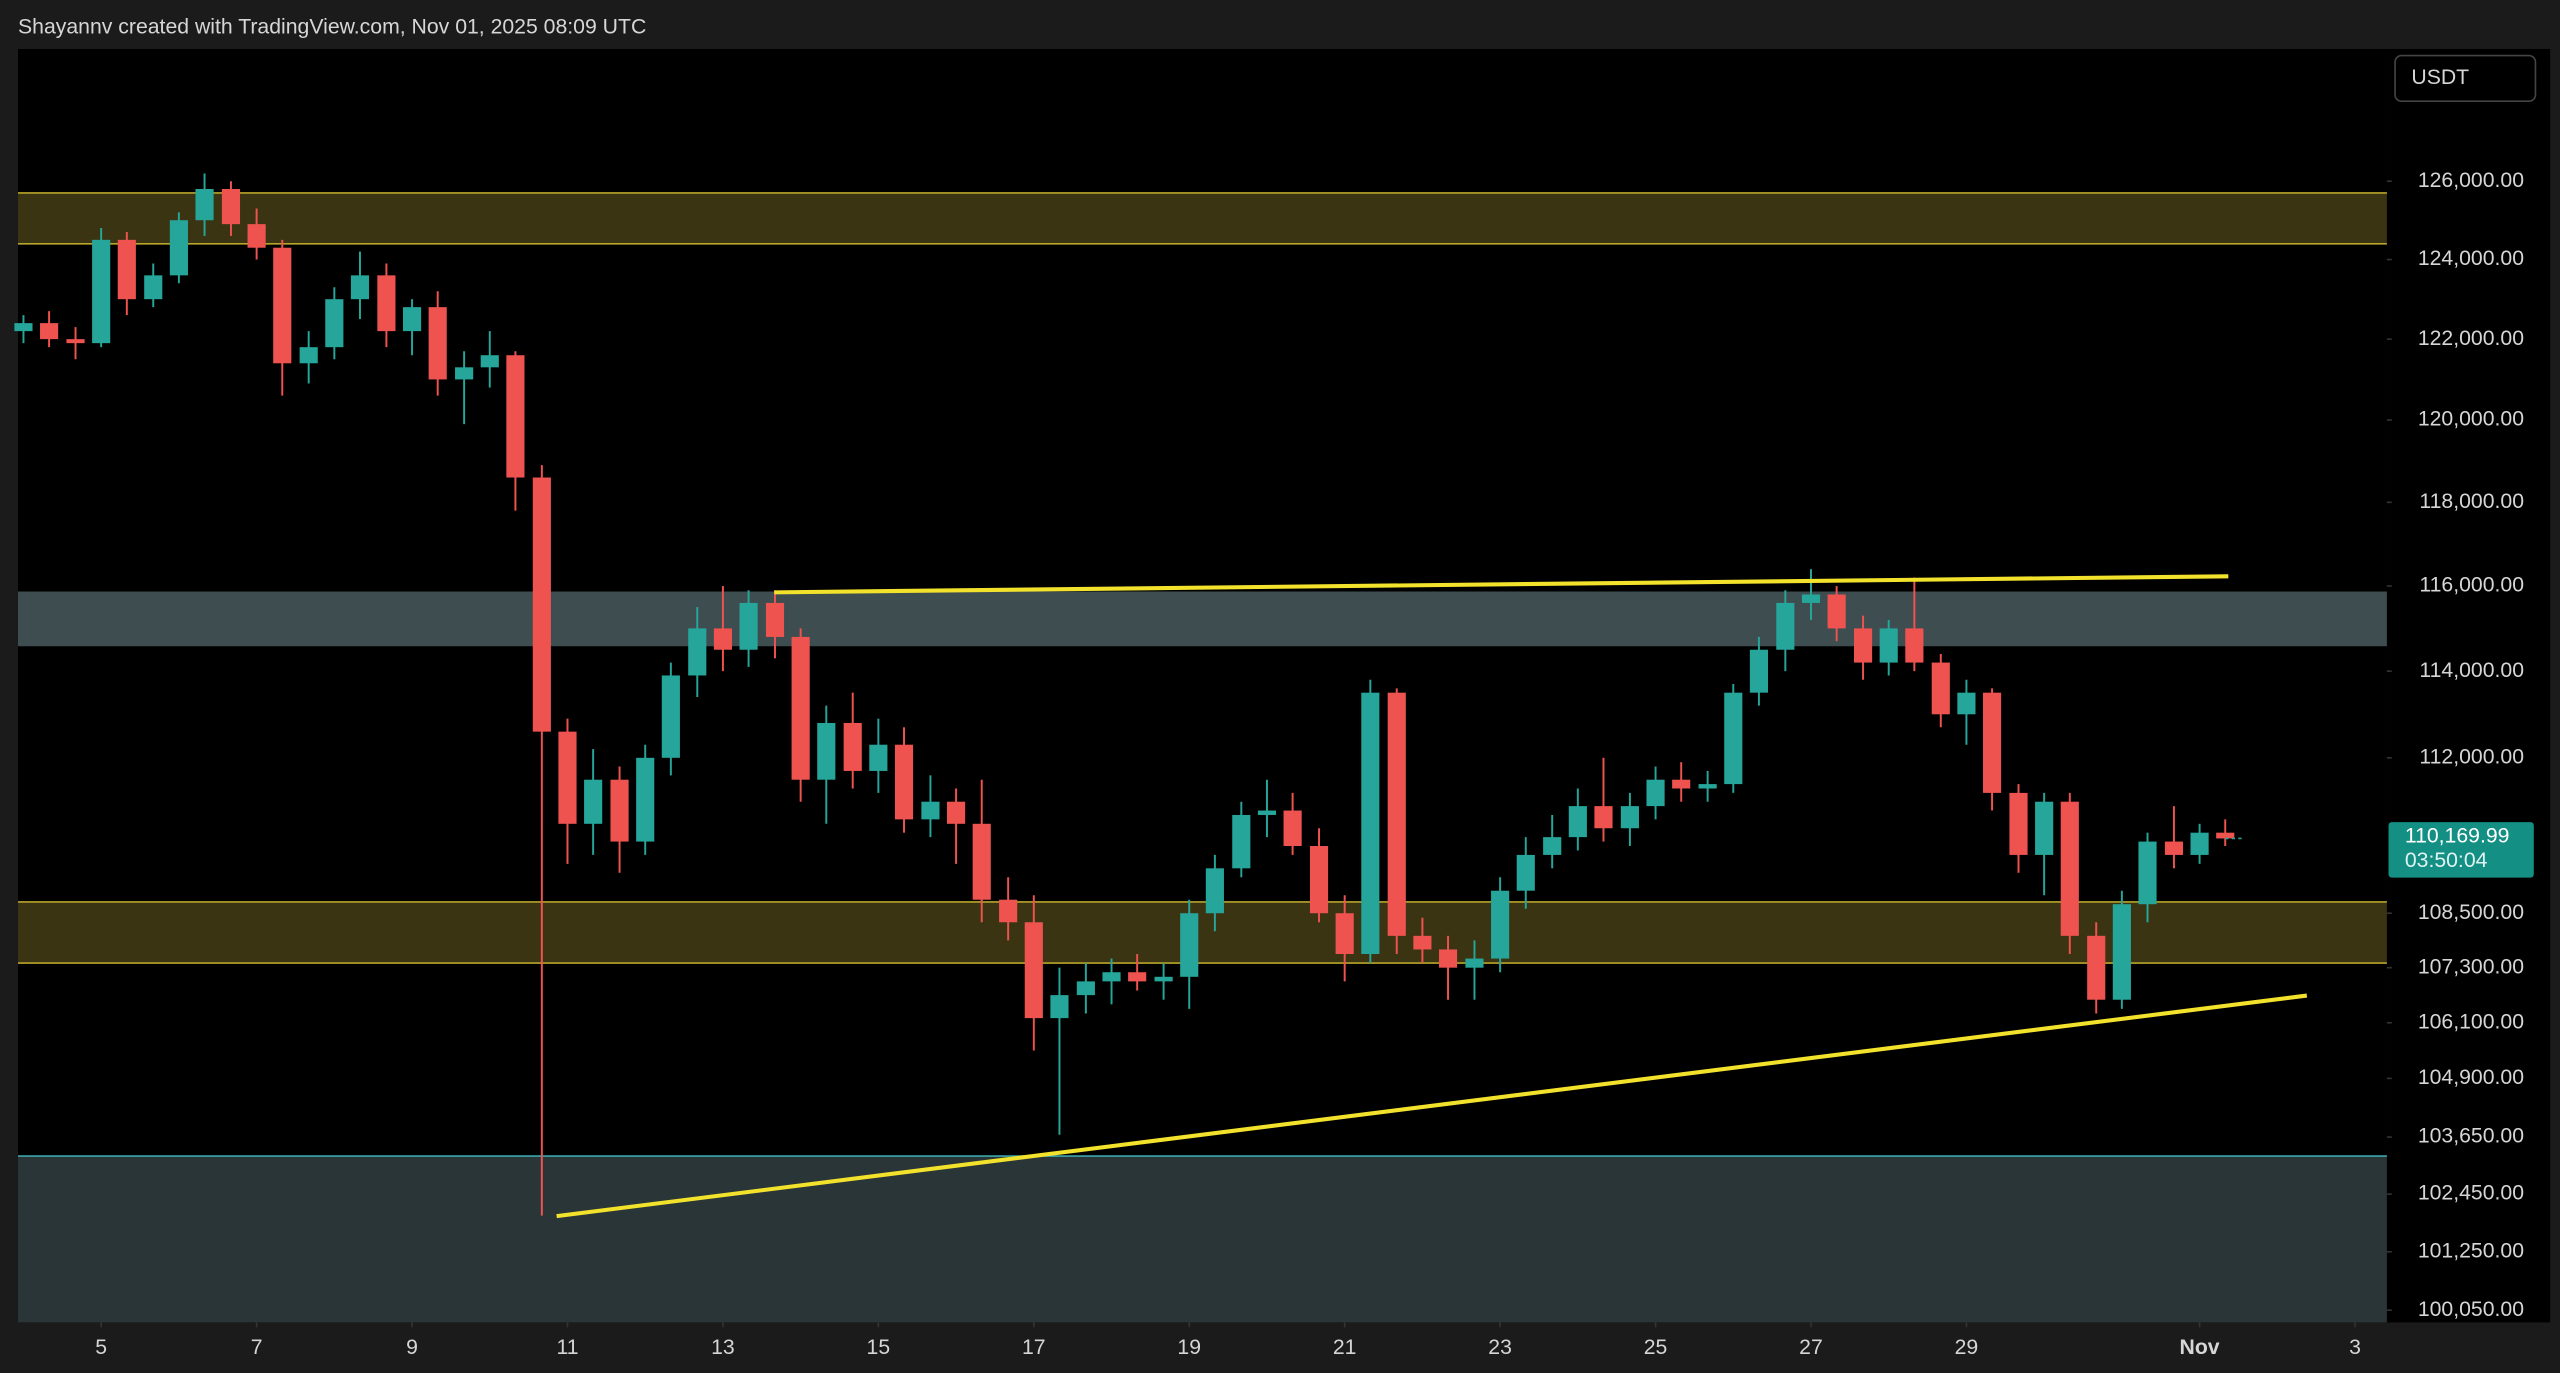  What do you see at coordinates (257, 1347) in the screenshot?
I see `x-tick-label: 7` at bounding box center [257, 1347].